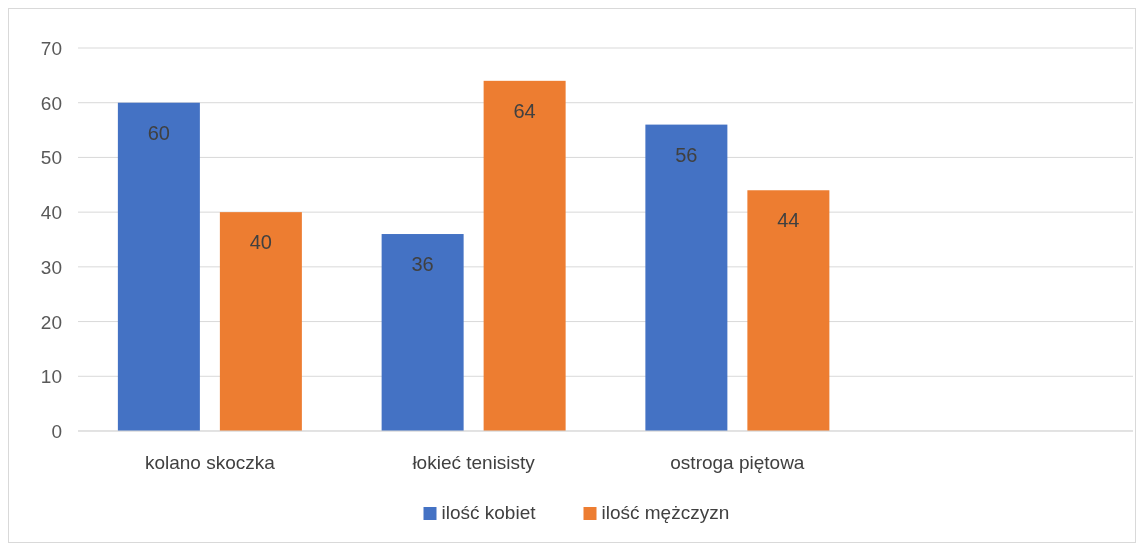 The width and height of the screenshot is (1144, 543). I want to click on y-tick-label: 60, so click(51, 103).